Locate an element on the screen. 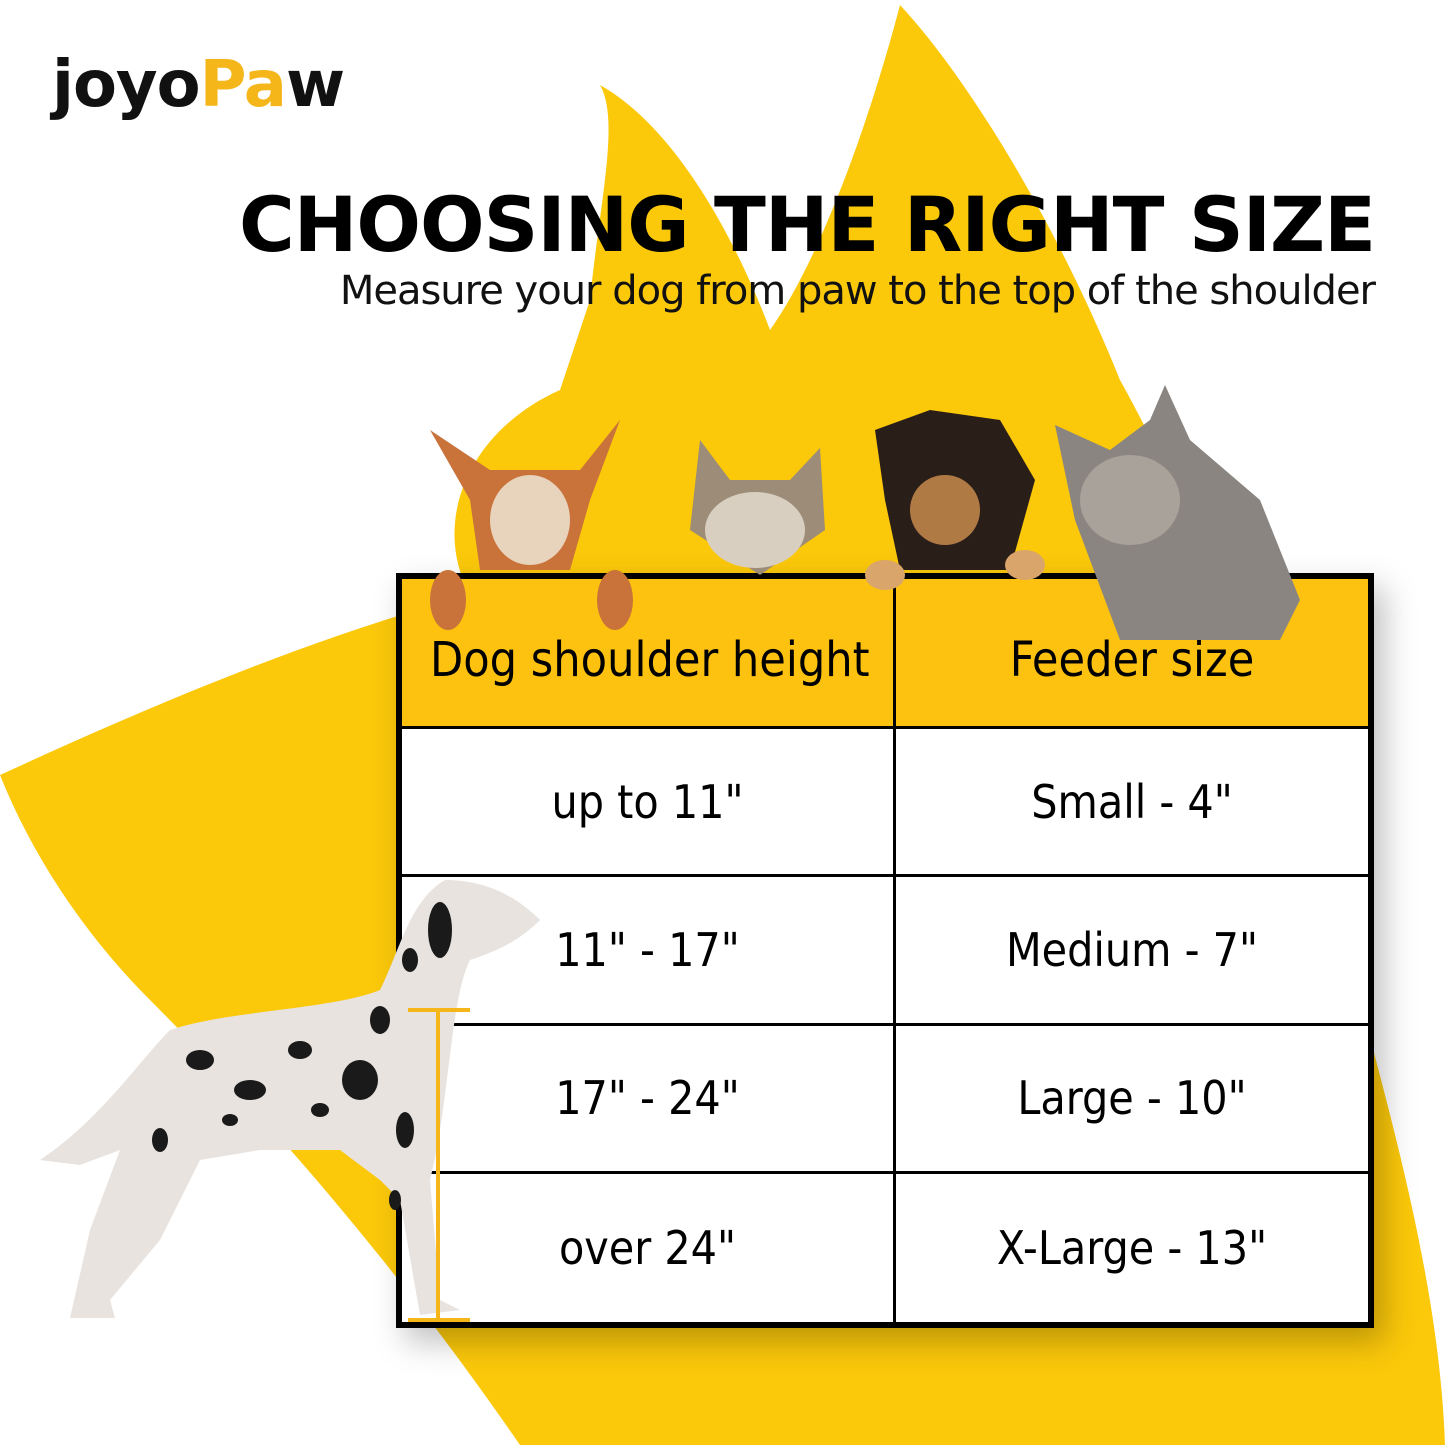 The height and width of the screenshot is (1445, 1445). logo-text-w: w is located at coordinates (315, 85).